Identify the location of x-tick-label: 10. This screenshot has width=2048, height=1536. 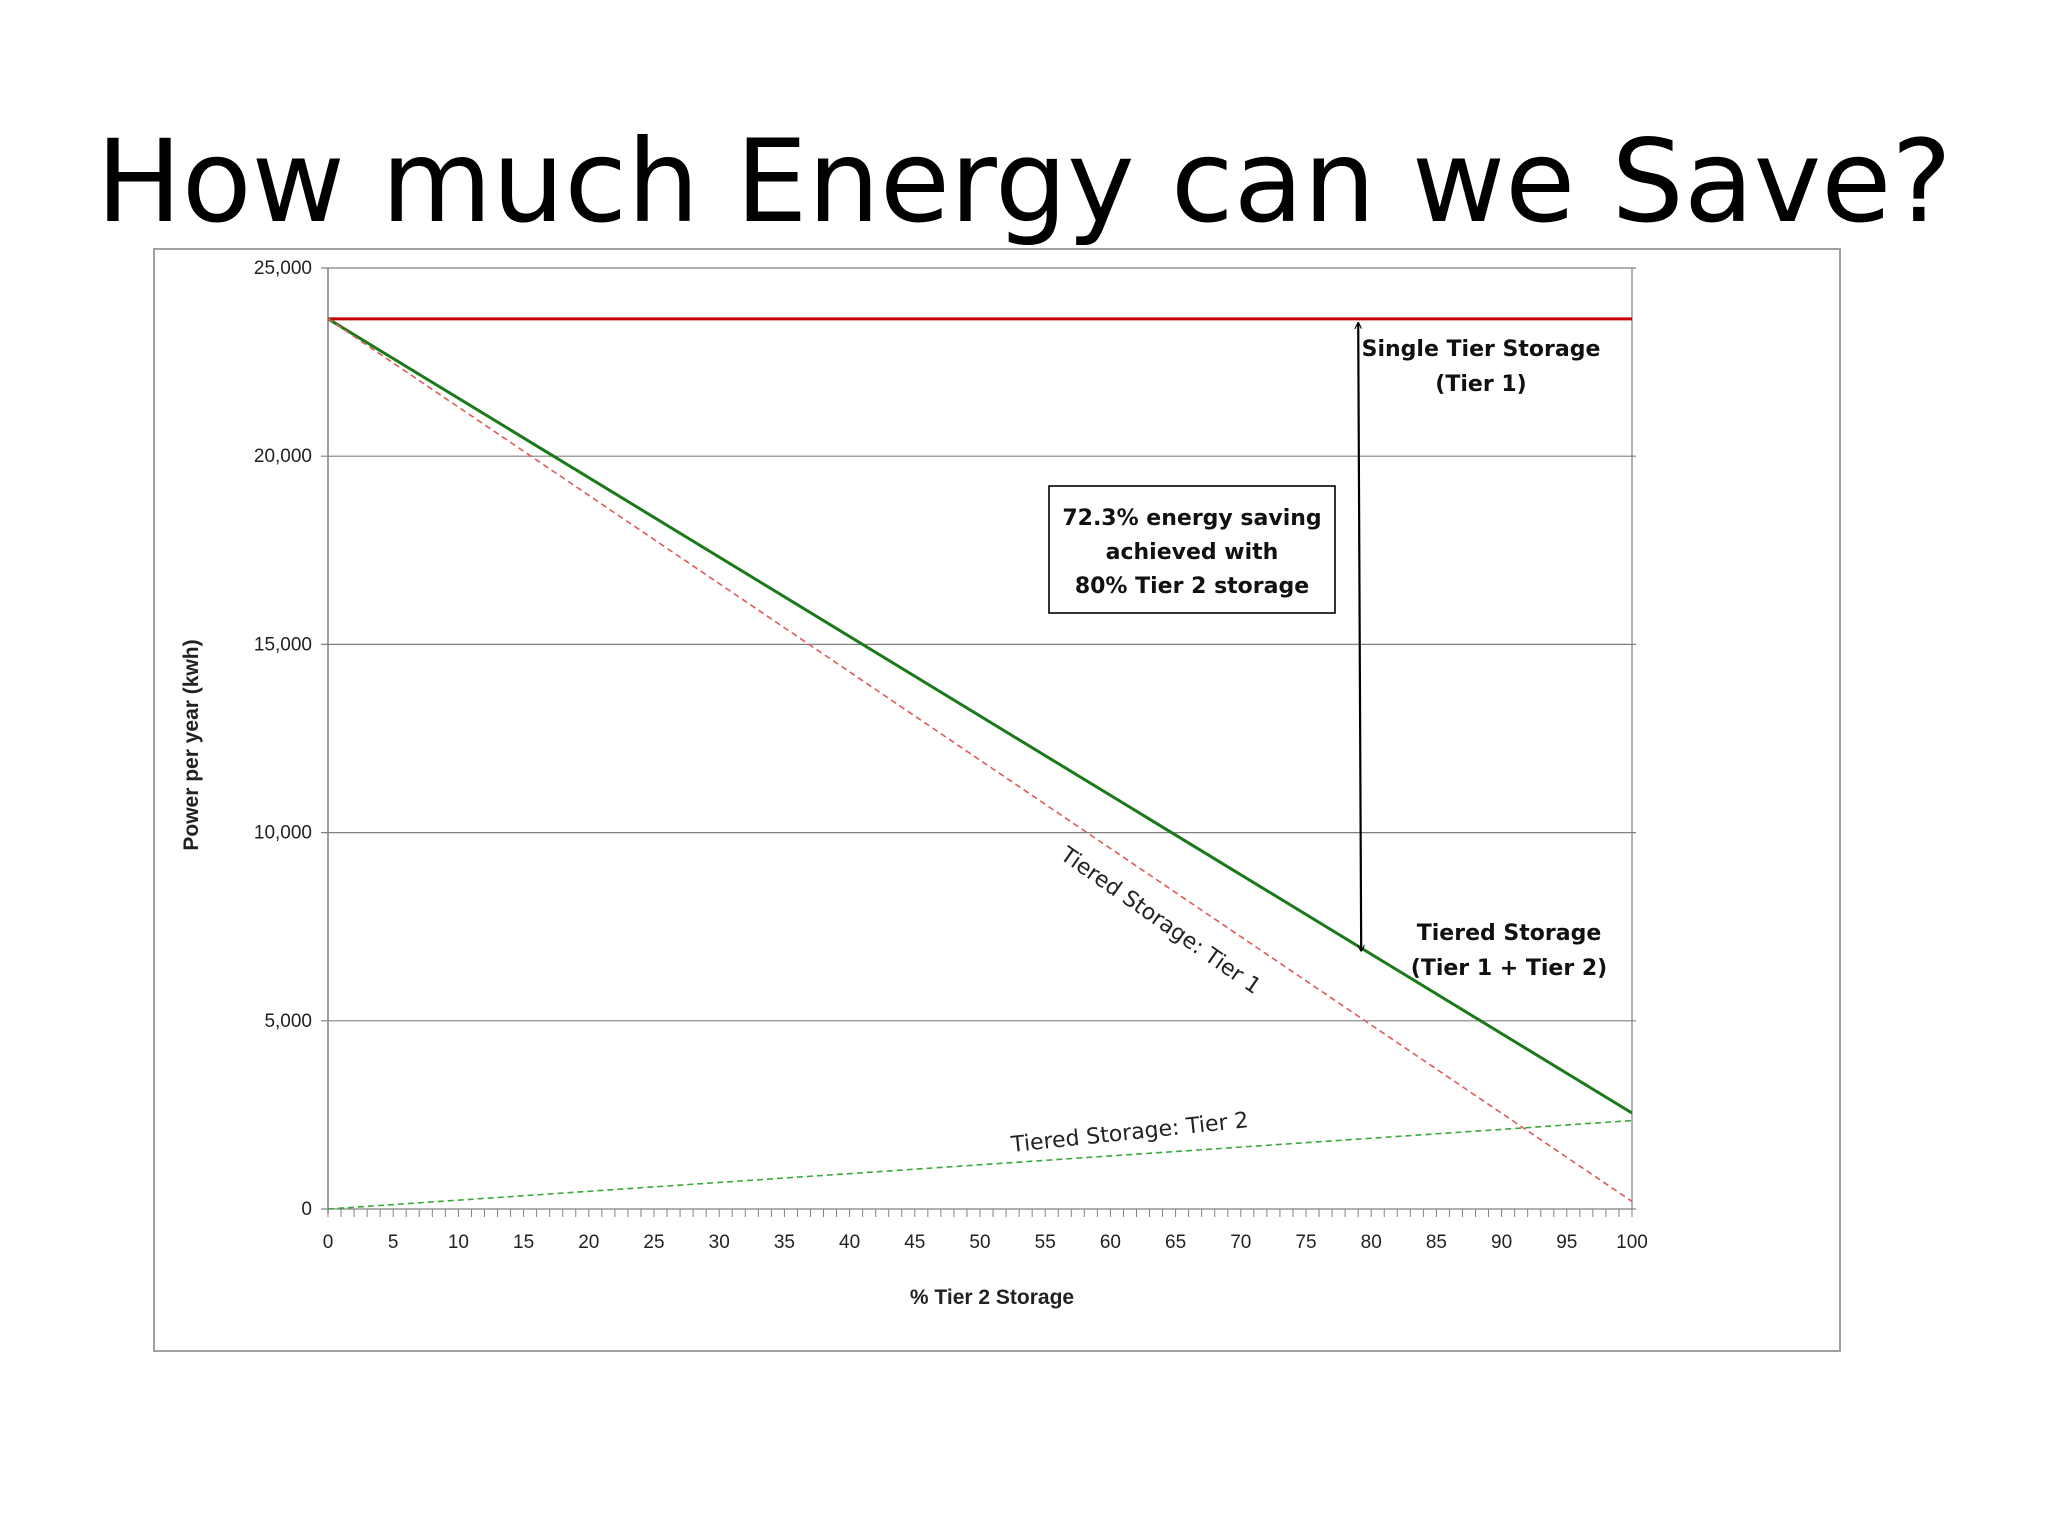
(458, 1242).